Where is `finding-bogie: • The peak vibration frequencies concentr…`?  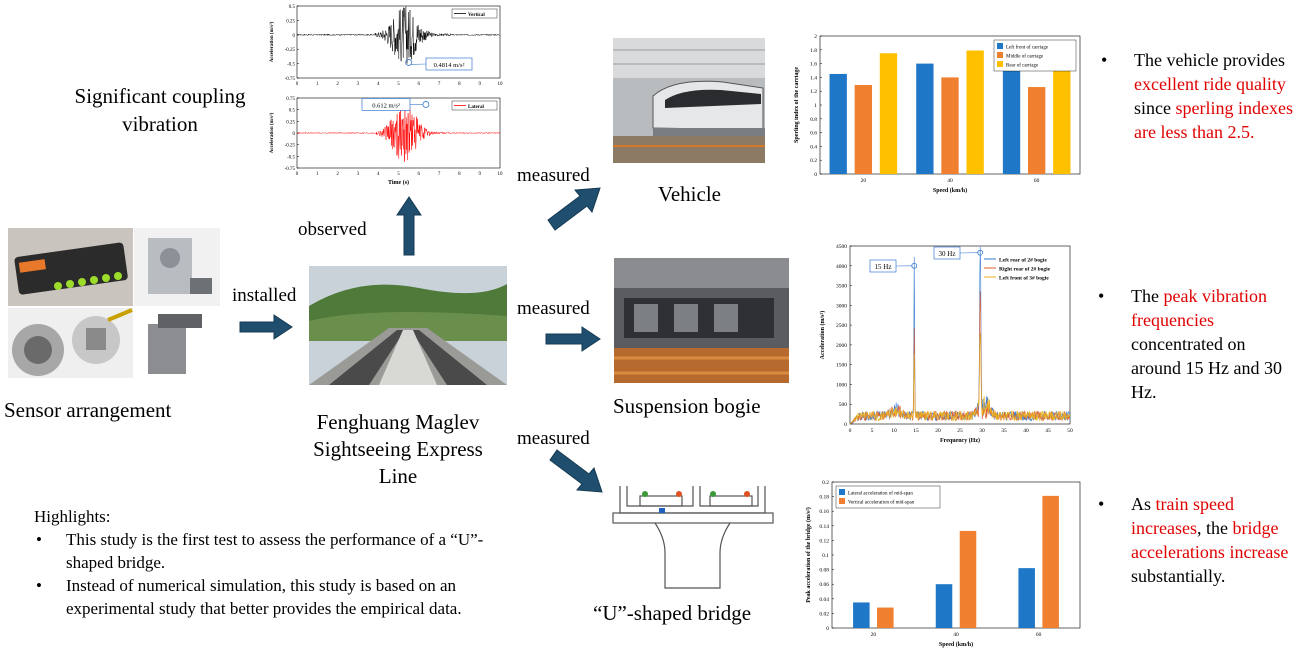 finding-bogie: • The peak vibration frequencies concentr… is located at coordinates (1198, 344).